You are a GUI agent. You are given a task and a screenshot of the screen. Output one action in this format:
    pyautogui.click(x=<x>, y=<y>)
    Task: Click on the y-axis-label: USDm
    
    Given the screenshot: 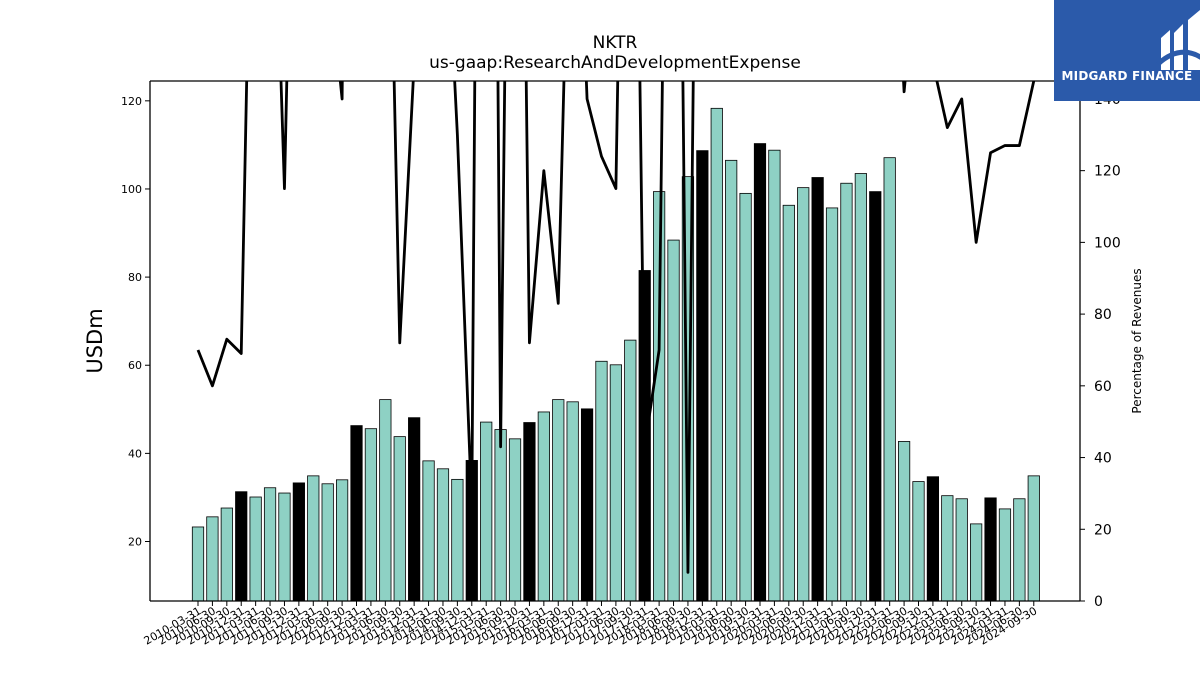 What is the action you would take?
    pyautogui.click(x=95, y=340)
    